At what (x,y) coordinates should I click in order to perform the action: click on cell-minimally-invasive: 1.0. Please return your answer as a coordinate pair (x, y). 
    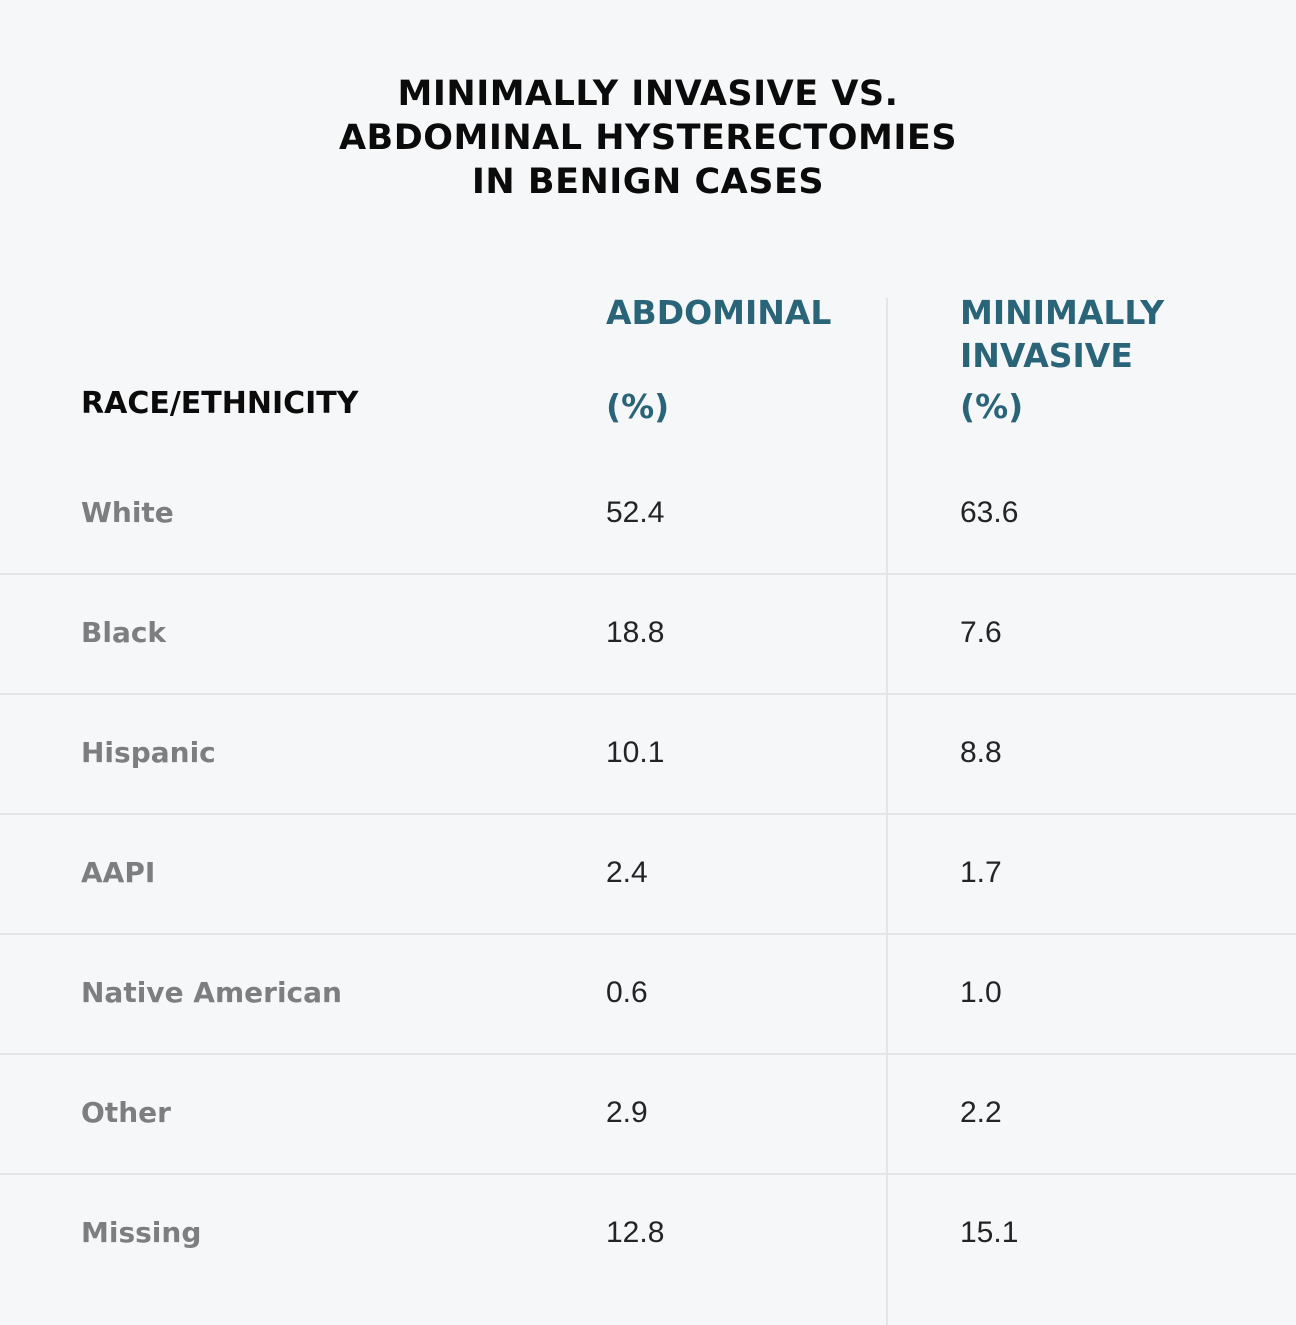
    Looking at the image, I should click on (981, 992).